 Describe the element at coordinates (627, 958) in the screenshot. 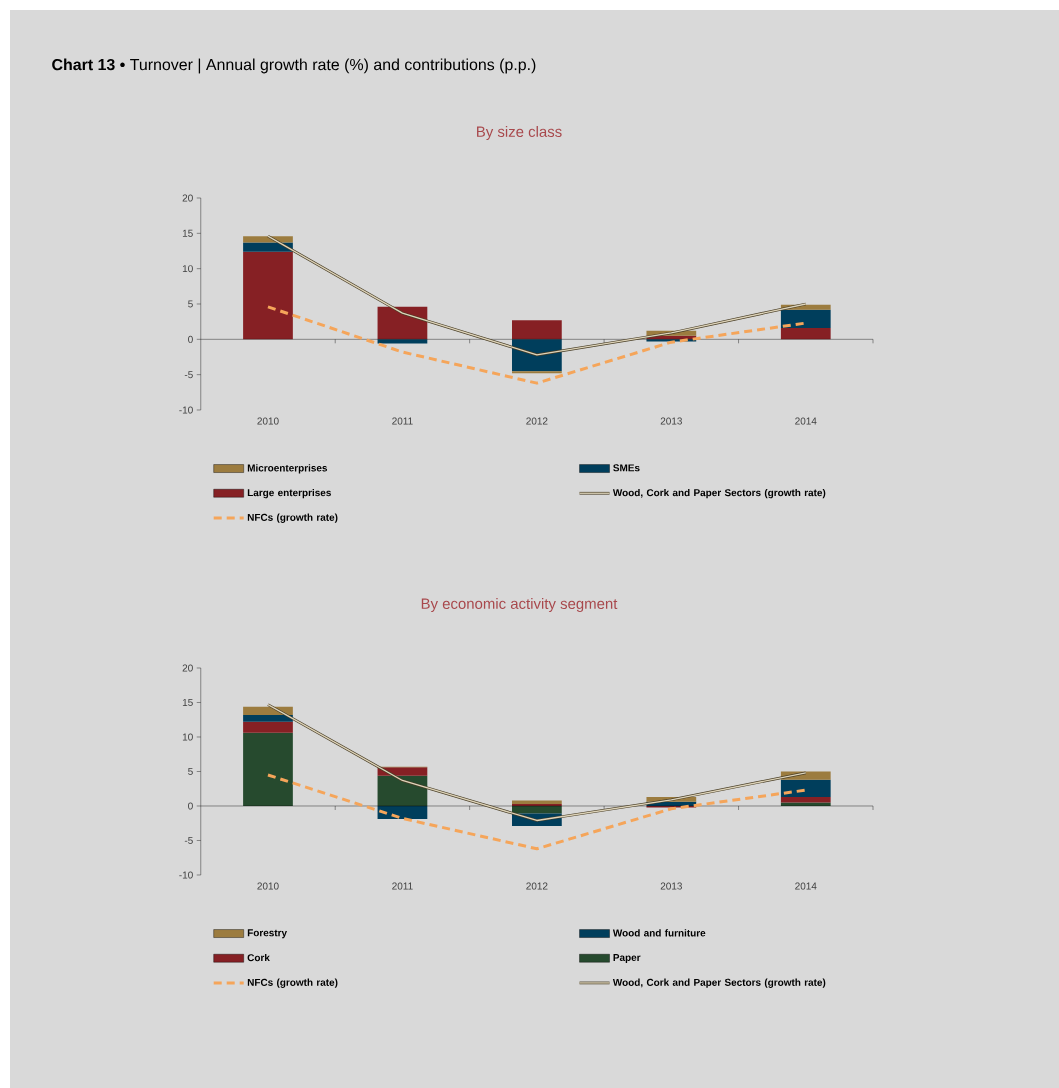

I see `legend-label: Paper` at that location.